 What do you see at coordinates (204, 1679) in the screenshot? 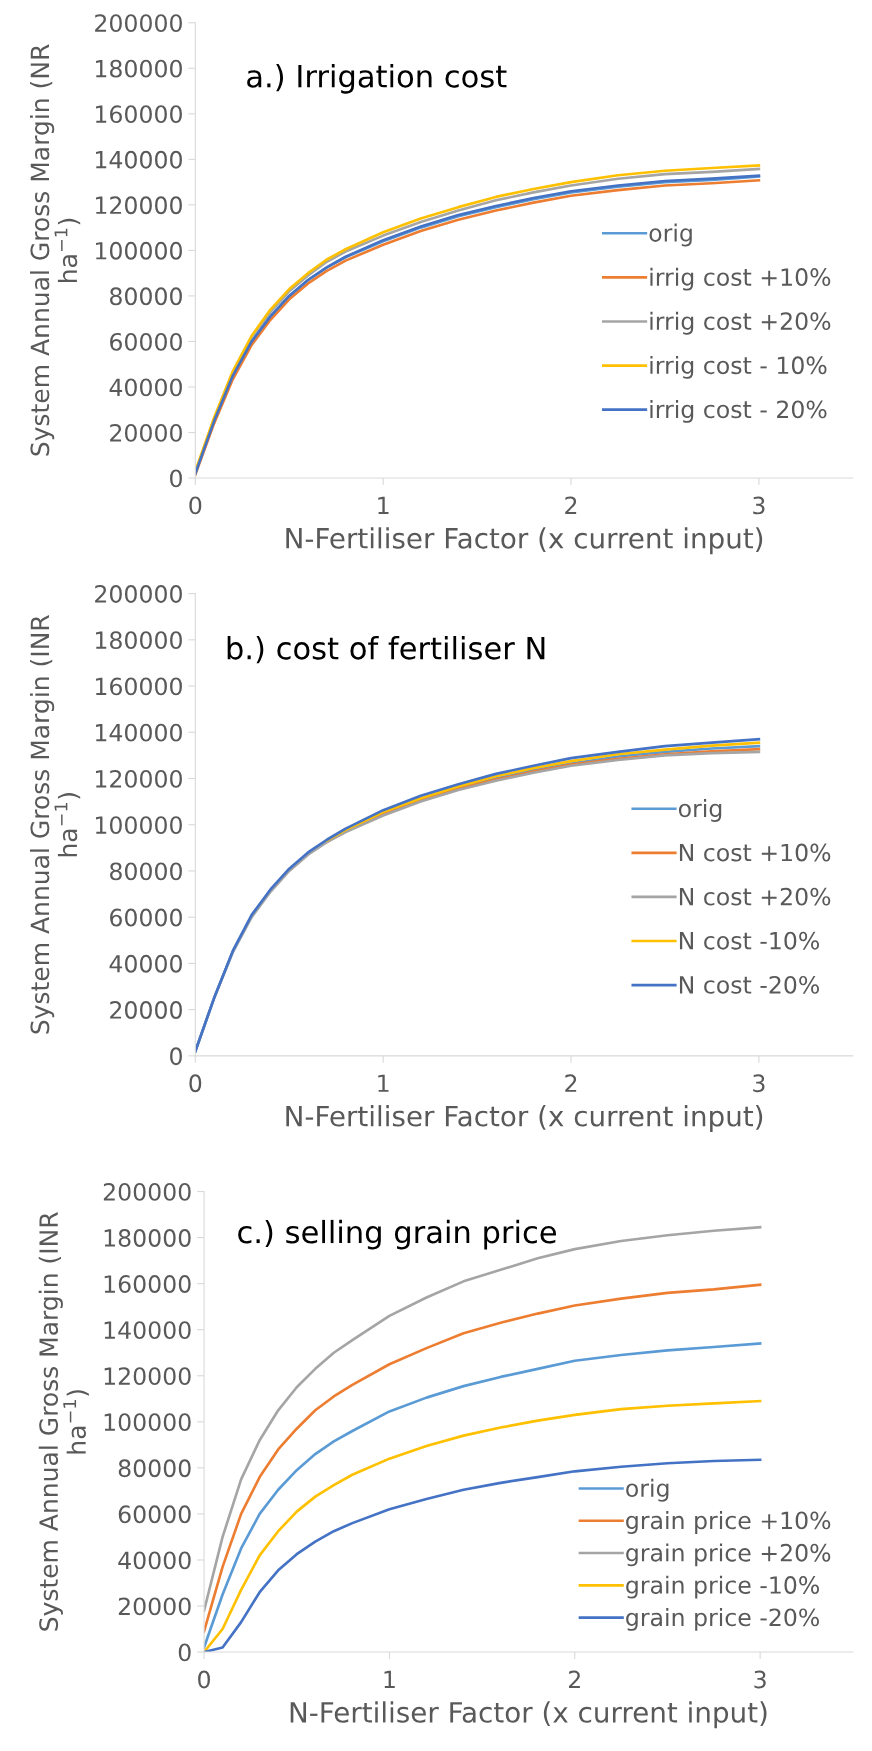
I see `x-tick-label: 0` at bounding box center [204, 1679].